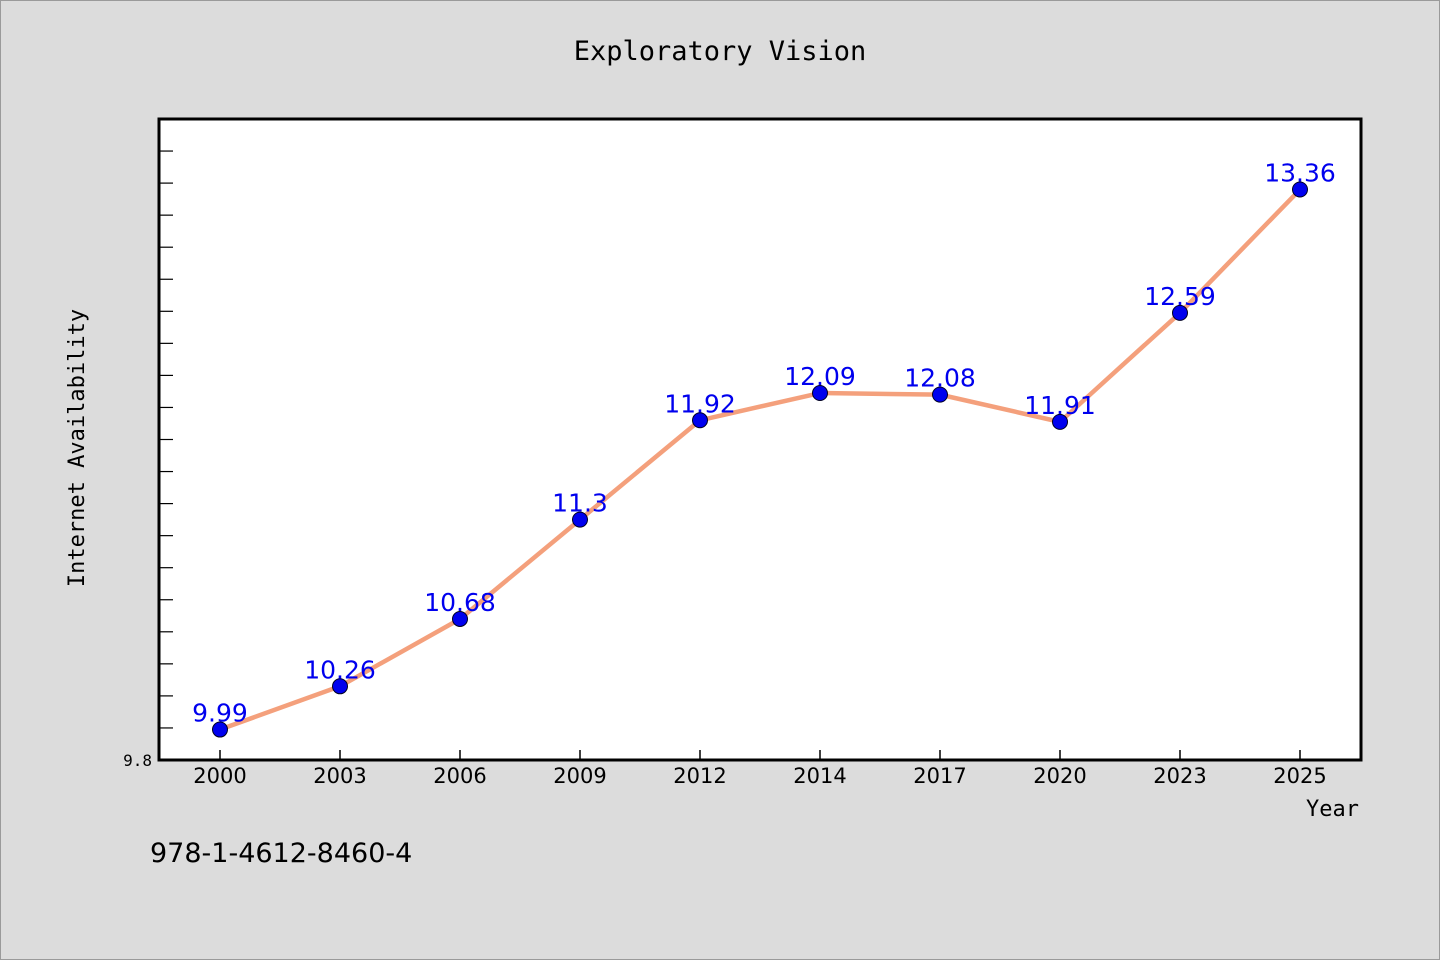 The image size is (1440, 960). What do you see at coordinates (580, 503) in the screenshot?
I see `data-label: 11.3` at bounding box center [580, 503].